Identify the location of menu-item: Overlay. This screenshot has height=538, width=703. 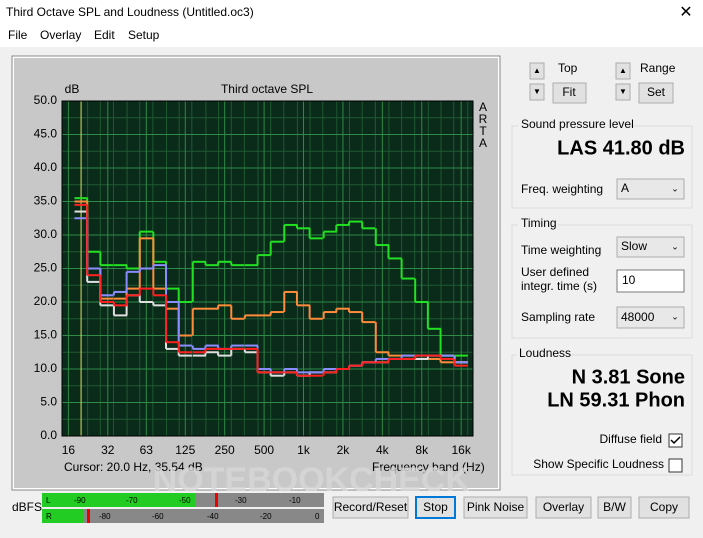
(60, 35).